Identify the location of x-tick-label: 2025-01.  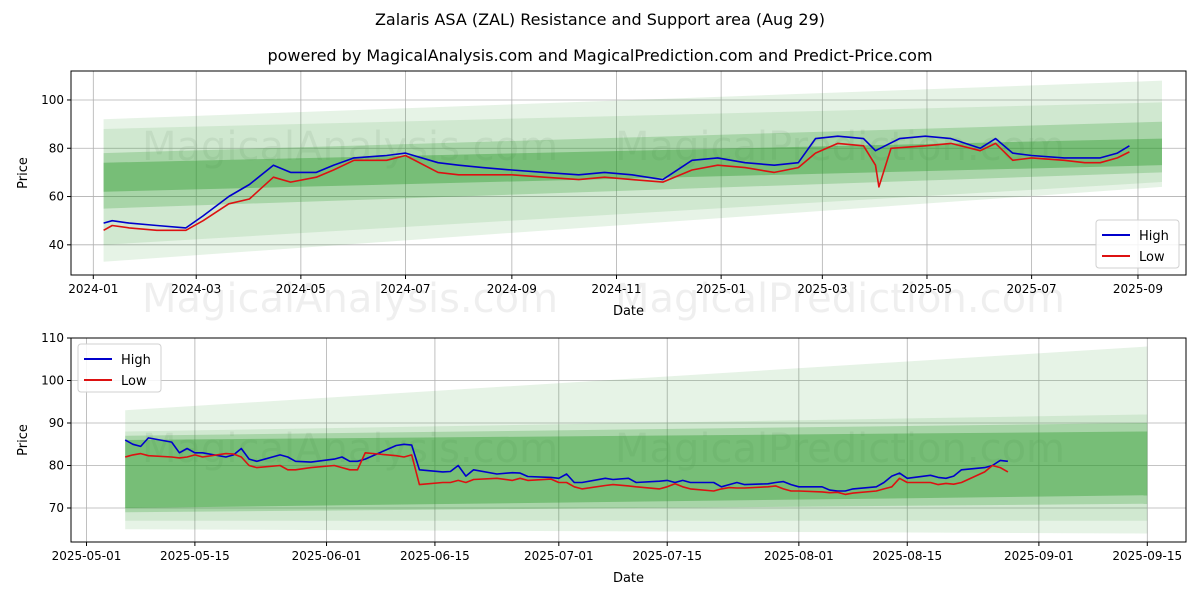
(721, 289).